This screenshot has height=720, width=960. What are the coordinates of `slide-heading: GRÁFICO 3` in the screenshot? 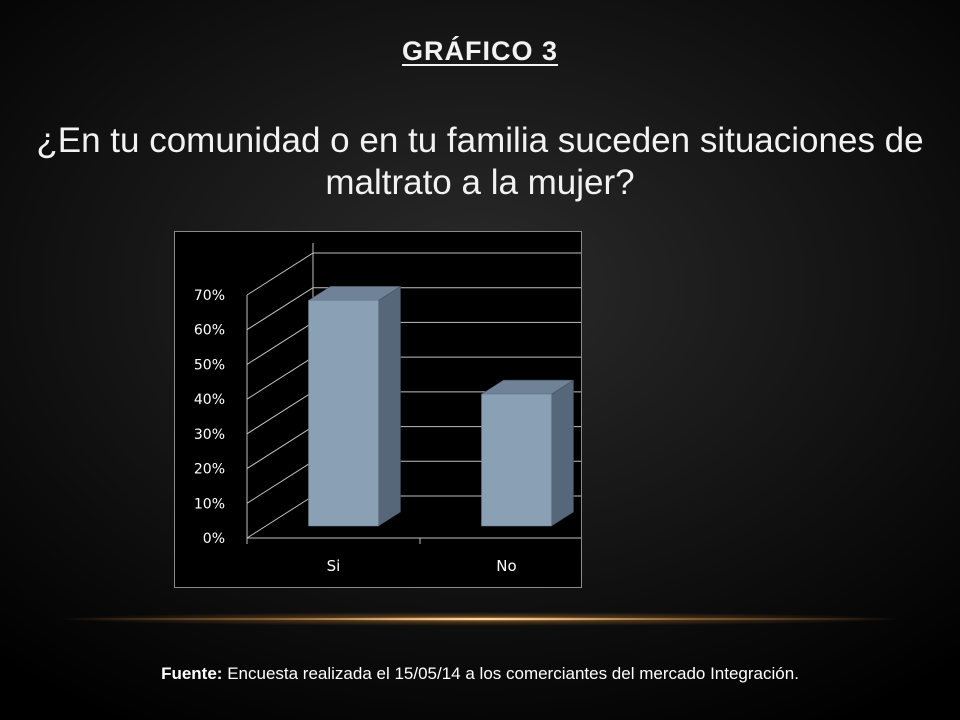 It's located at (479, 51).